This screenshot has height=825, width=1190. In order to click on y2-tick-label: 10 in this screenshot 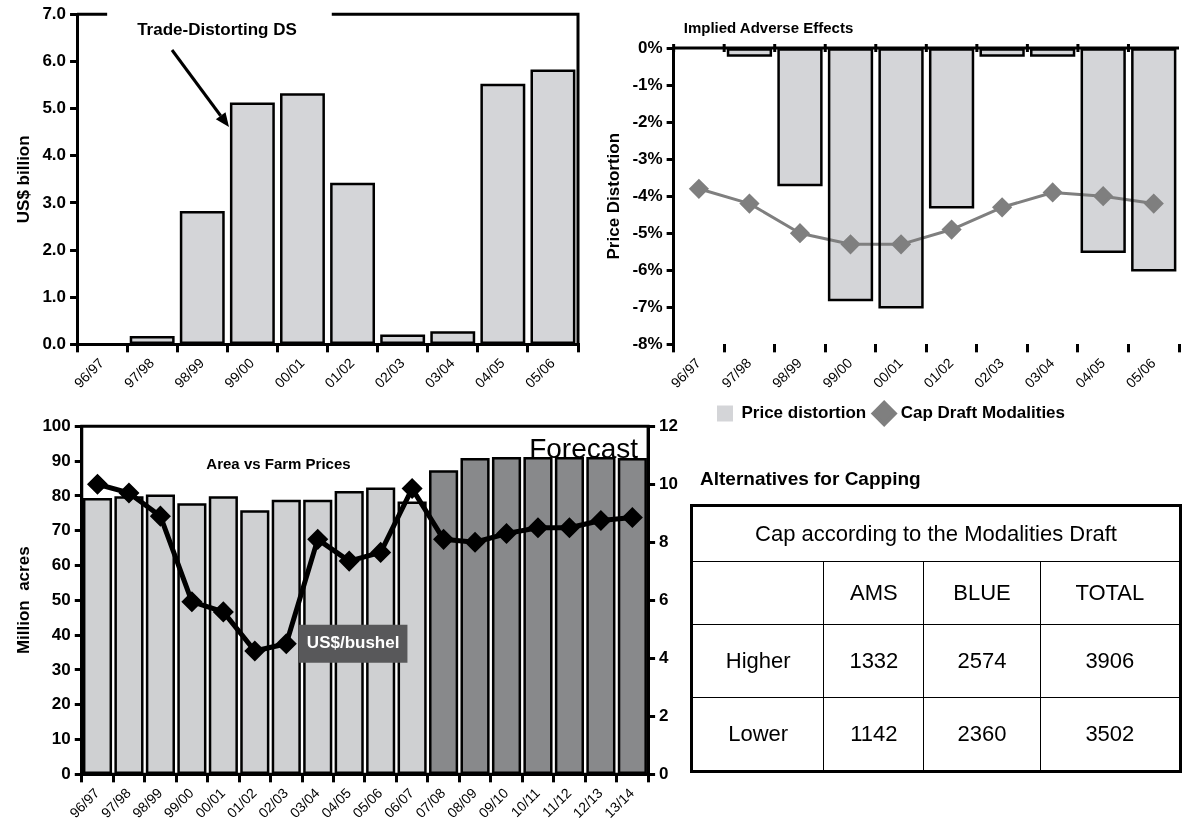, I will do `click(669, 483)`.